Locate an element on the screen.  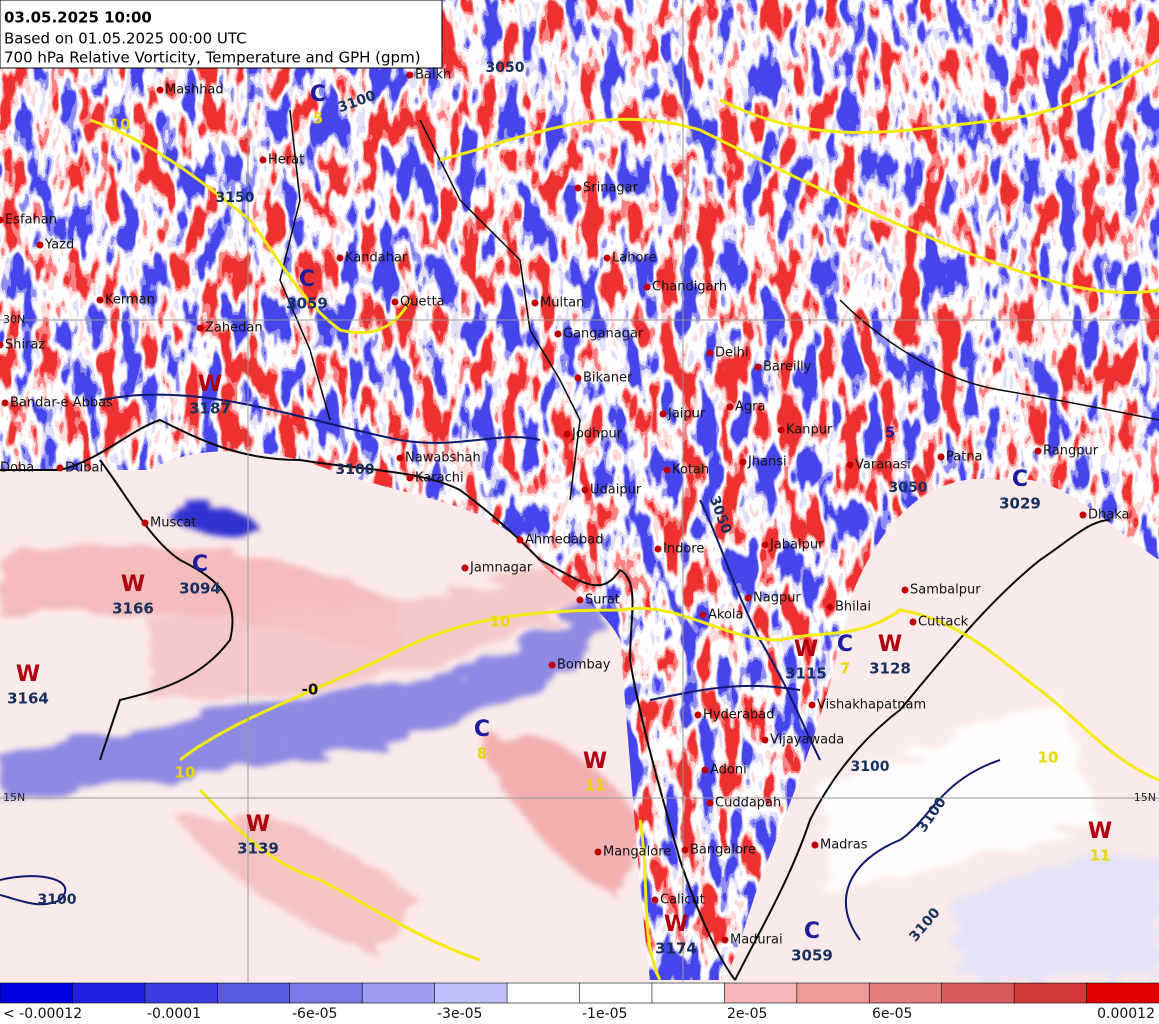
city-label: Rangpur is located at coordinates (1071, 451).